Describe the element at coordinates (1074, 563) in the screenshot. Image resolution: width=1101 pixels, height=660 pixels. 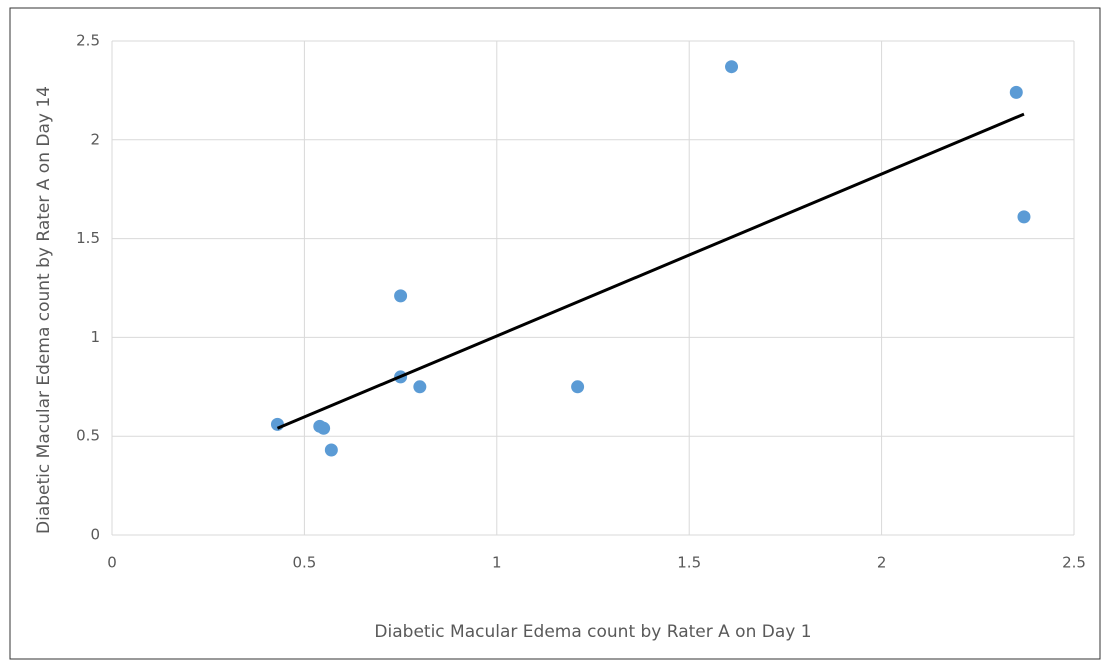
I see `x-tick-label: 2.5` at that location.